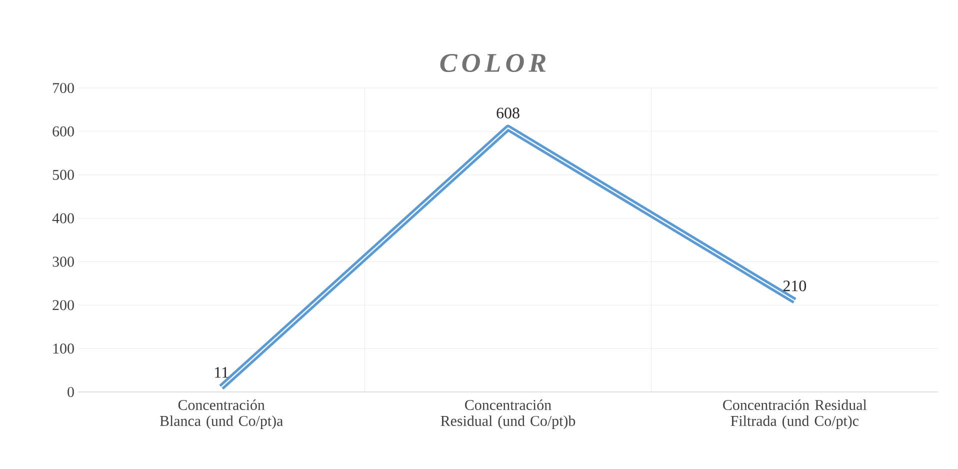 Image resolution: width=958 pixels, height=469 pixels. Describe the element at coordinates (508, 415) in the screenshot. I see `x-tick-label: Concentración Residual (und Co/pt)b` at that location.